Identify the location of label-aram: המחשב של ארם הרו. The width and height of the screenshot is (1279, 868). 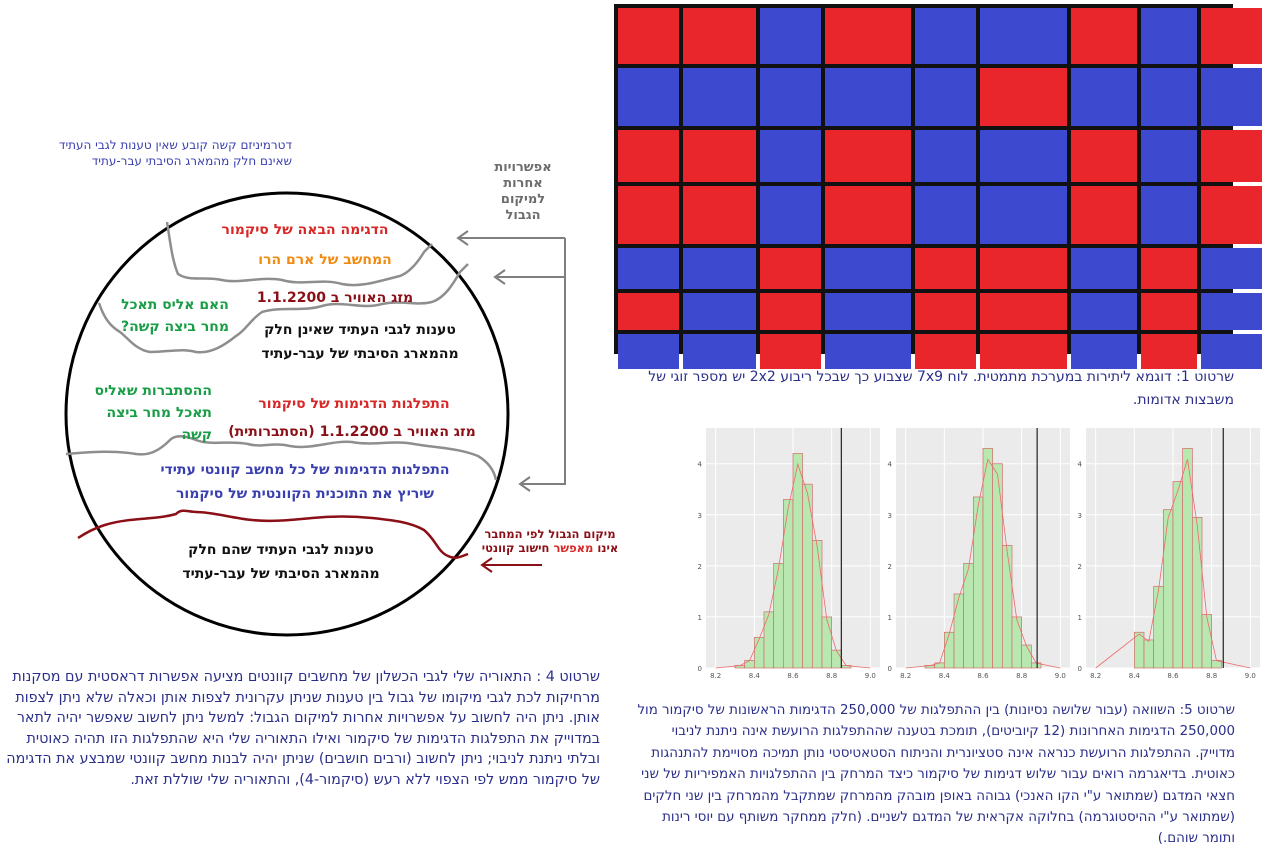
(325, 260).